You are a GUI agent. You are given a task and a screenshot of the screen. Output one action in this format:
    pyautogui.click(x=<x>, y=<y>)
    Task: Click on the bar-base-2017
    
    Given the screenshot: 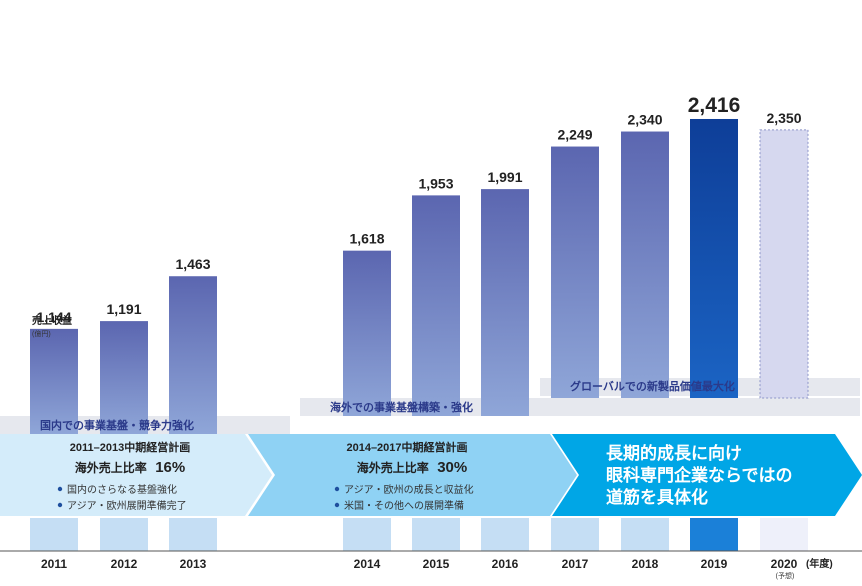 What is the action you would take?
    pyautogui.click(x=575, y=534)
    